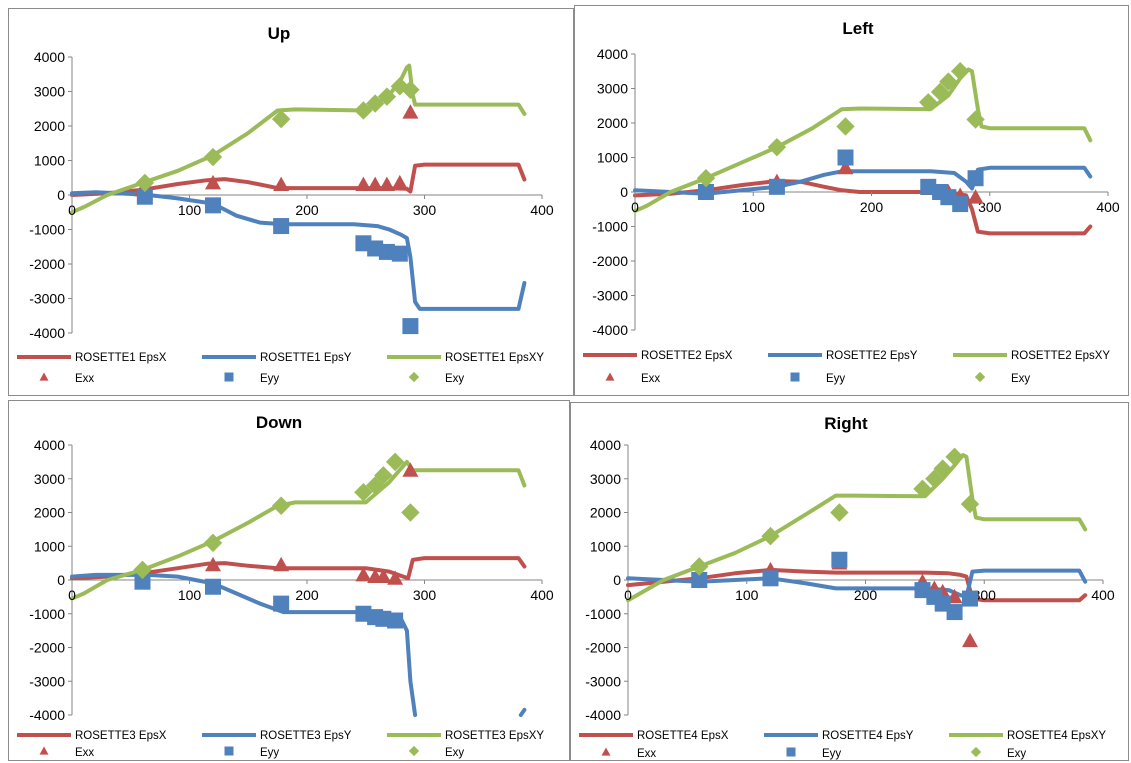  I want to click on legend-label: ROSETTE3 EpsX, so click(121, 736).